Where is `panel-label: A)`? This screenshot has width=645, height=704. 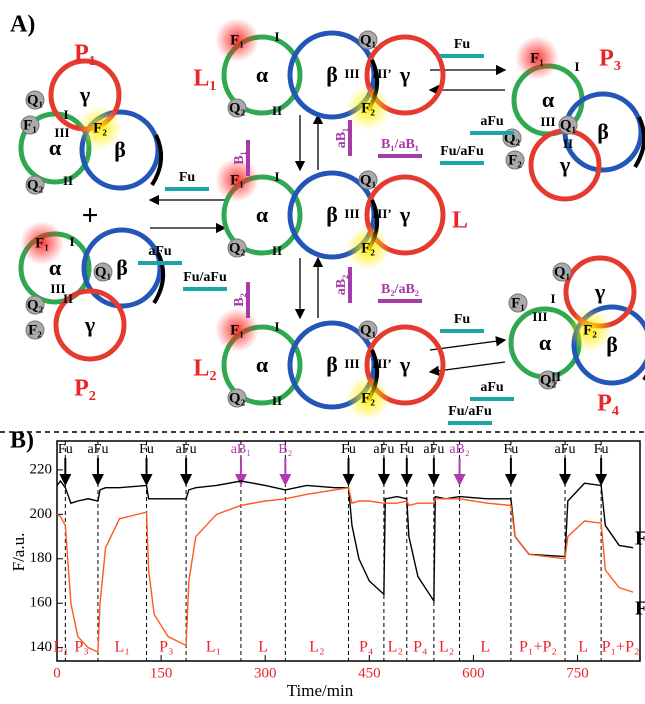
panel-label: A) is located at coordinates (22, 25).